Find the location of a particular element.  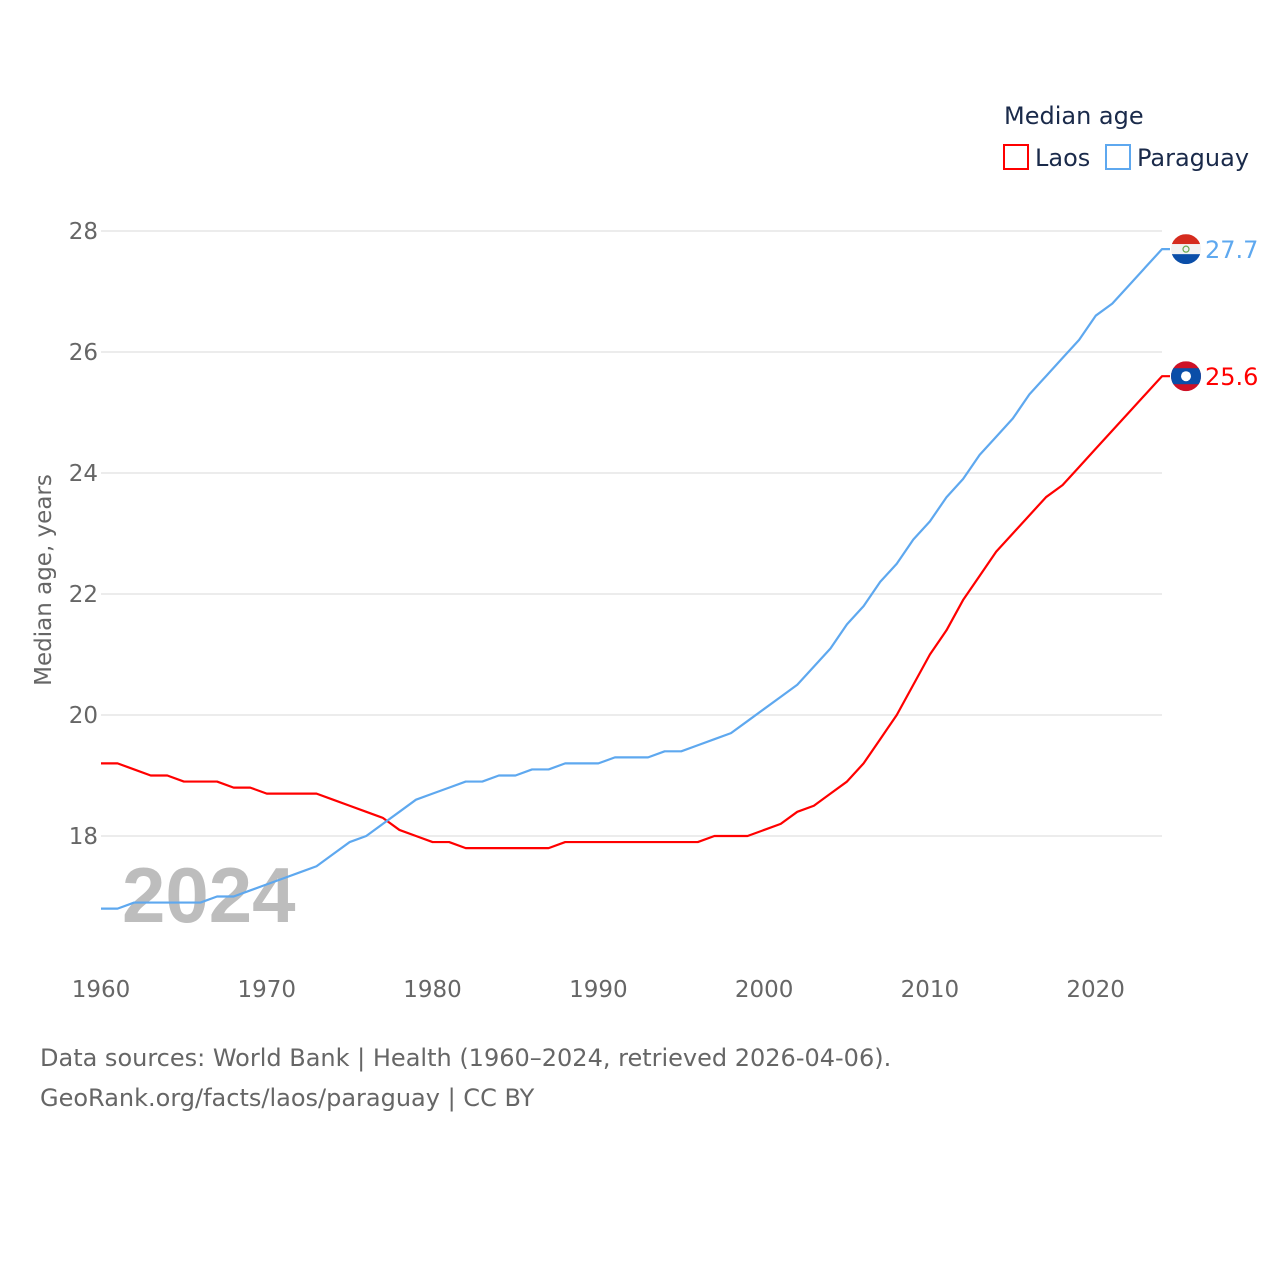

y-tick-label: 28 is located at coordinates (83, 232).